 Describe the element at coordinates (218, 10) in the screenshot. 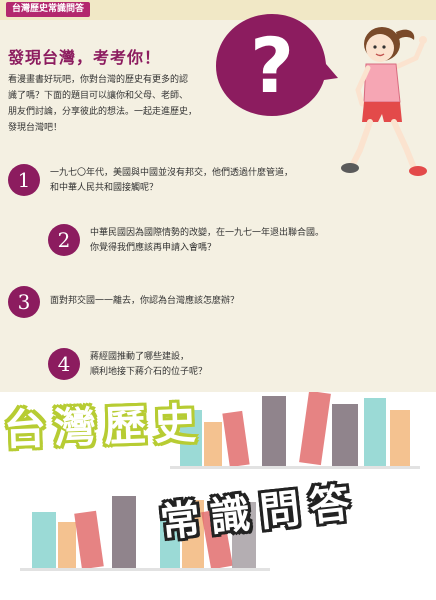

I see `page-header-strip: 台灣歷史常識問答` at that location.